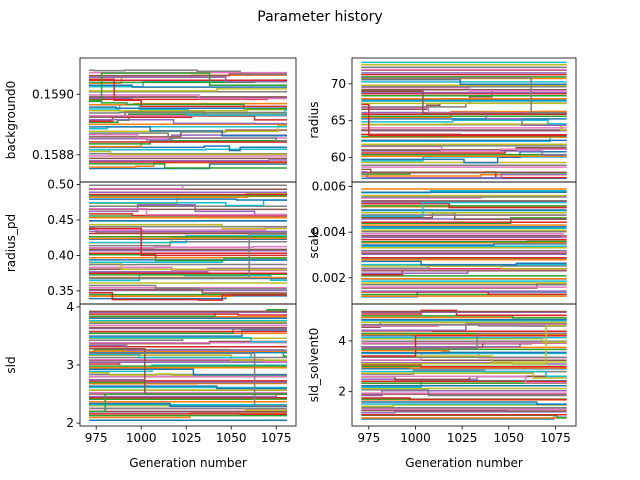 The image size is (640, 480). I want to click on panel-scale: 0.002 0.004 0.006 scale, so click(442, 242).